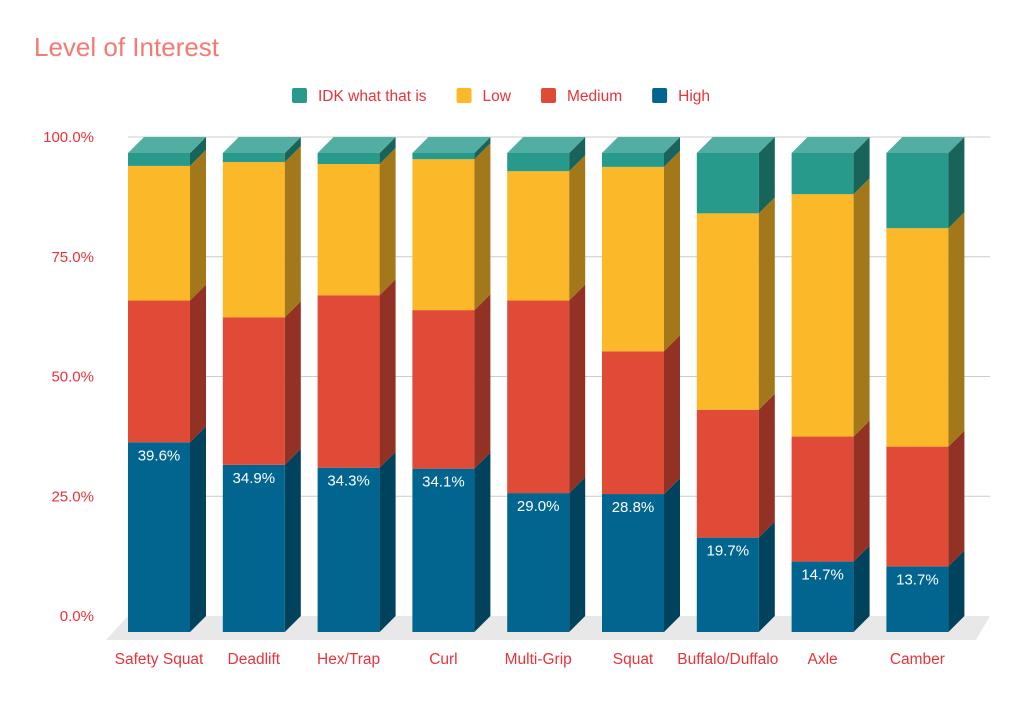  I want to click on x-tick-label: Multi-Grip, so click(538, 659).